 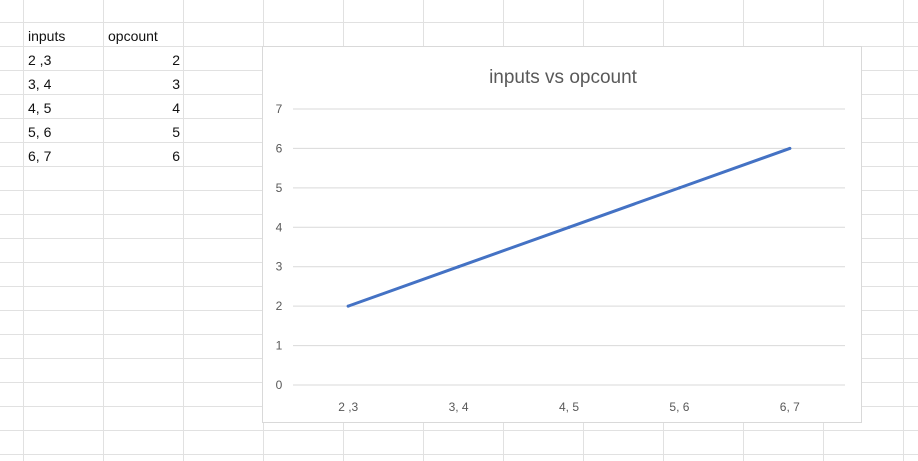 What do you see at coordinates (40, 108) in the screenshot?
I see `cell-inputs-3: 4, 5` at bounding box center [40, 108].